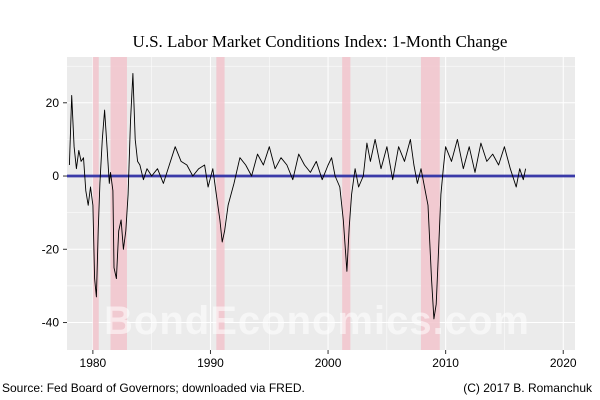  I want to click on x-tick-label: 1980, so click(93, 363).